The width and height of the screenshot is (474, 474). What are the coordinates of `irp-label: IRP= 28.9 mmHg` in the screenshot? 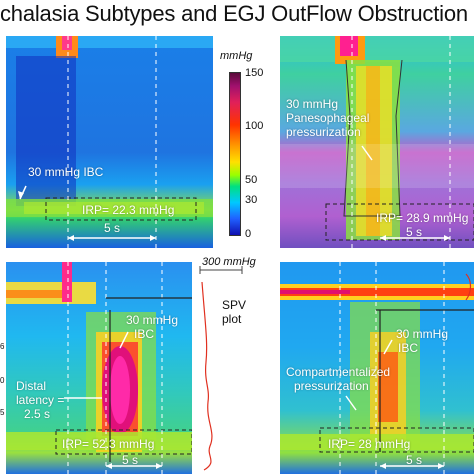 It's located at (422, 218).